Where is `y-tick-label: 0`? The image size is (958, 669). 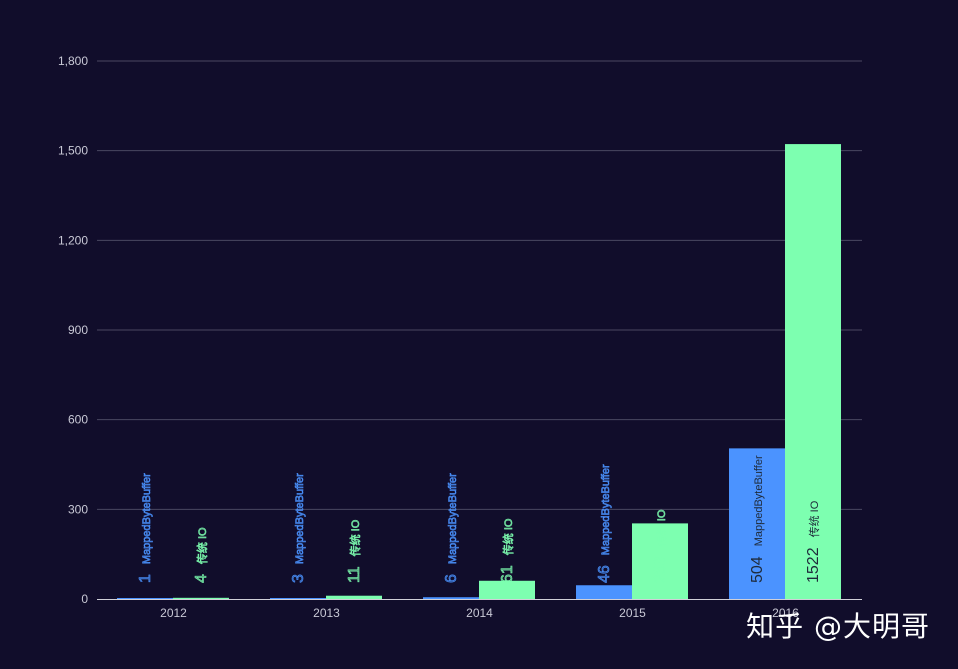 y-tick-label: 0 is located at coordinates (84, 599).